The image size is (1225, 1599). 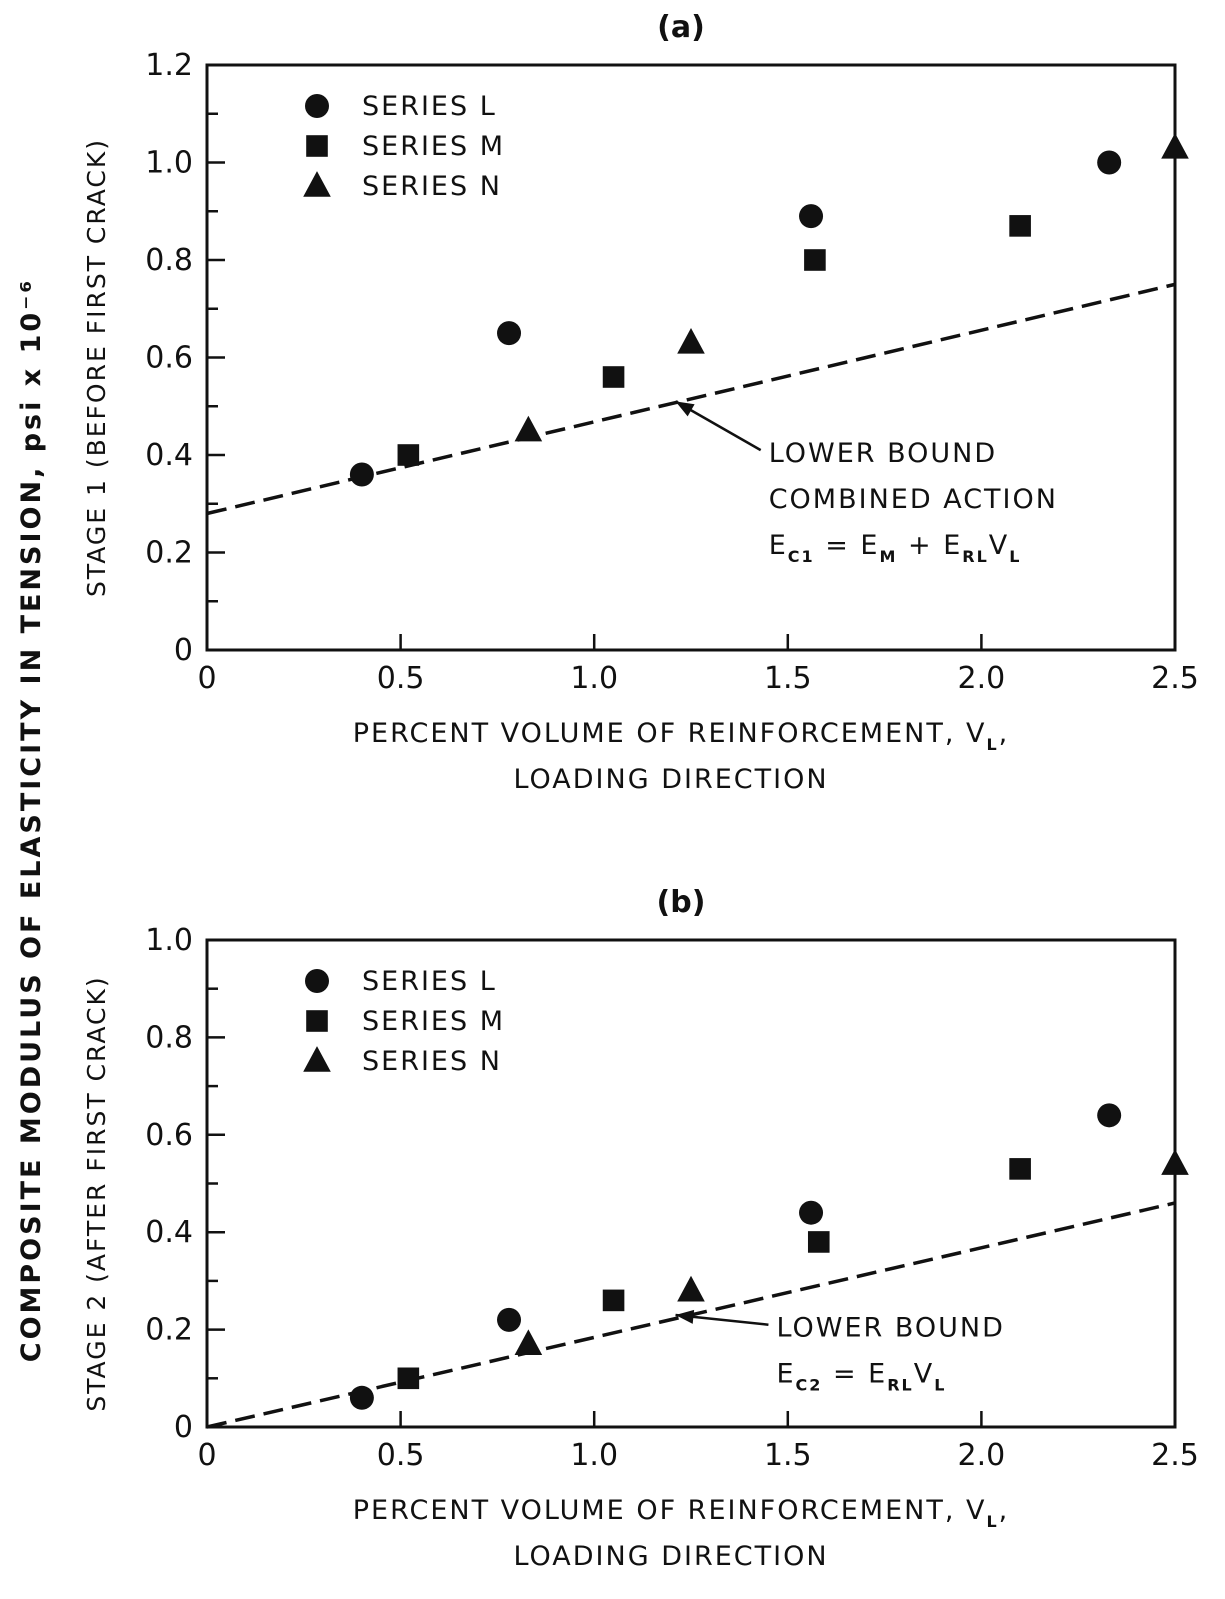 What do you see at coordinates (861, 1377) in the screenshot?
I see `annotation-formula: EC2 = ERLVL` at bounding box center [861, 1377].